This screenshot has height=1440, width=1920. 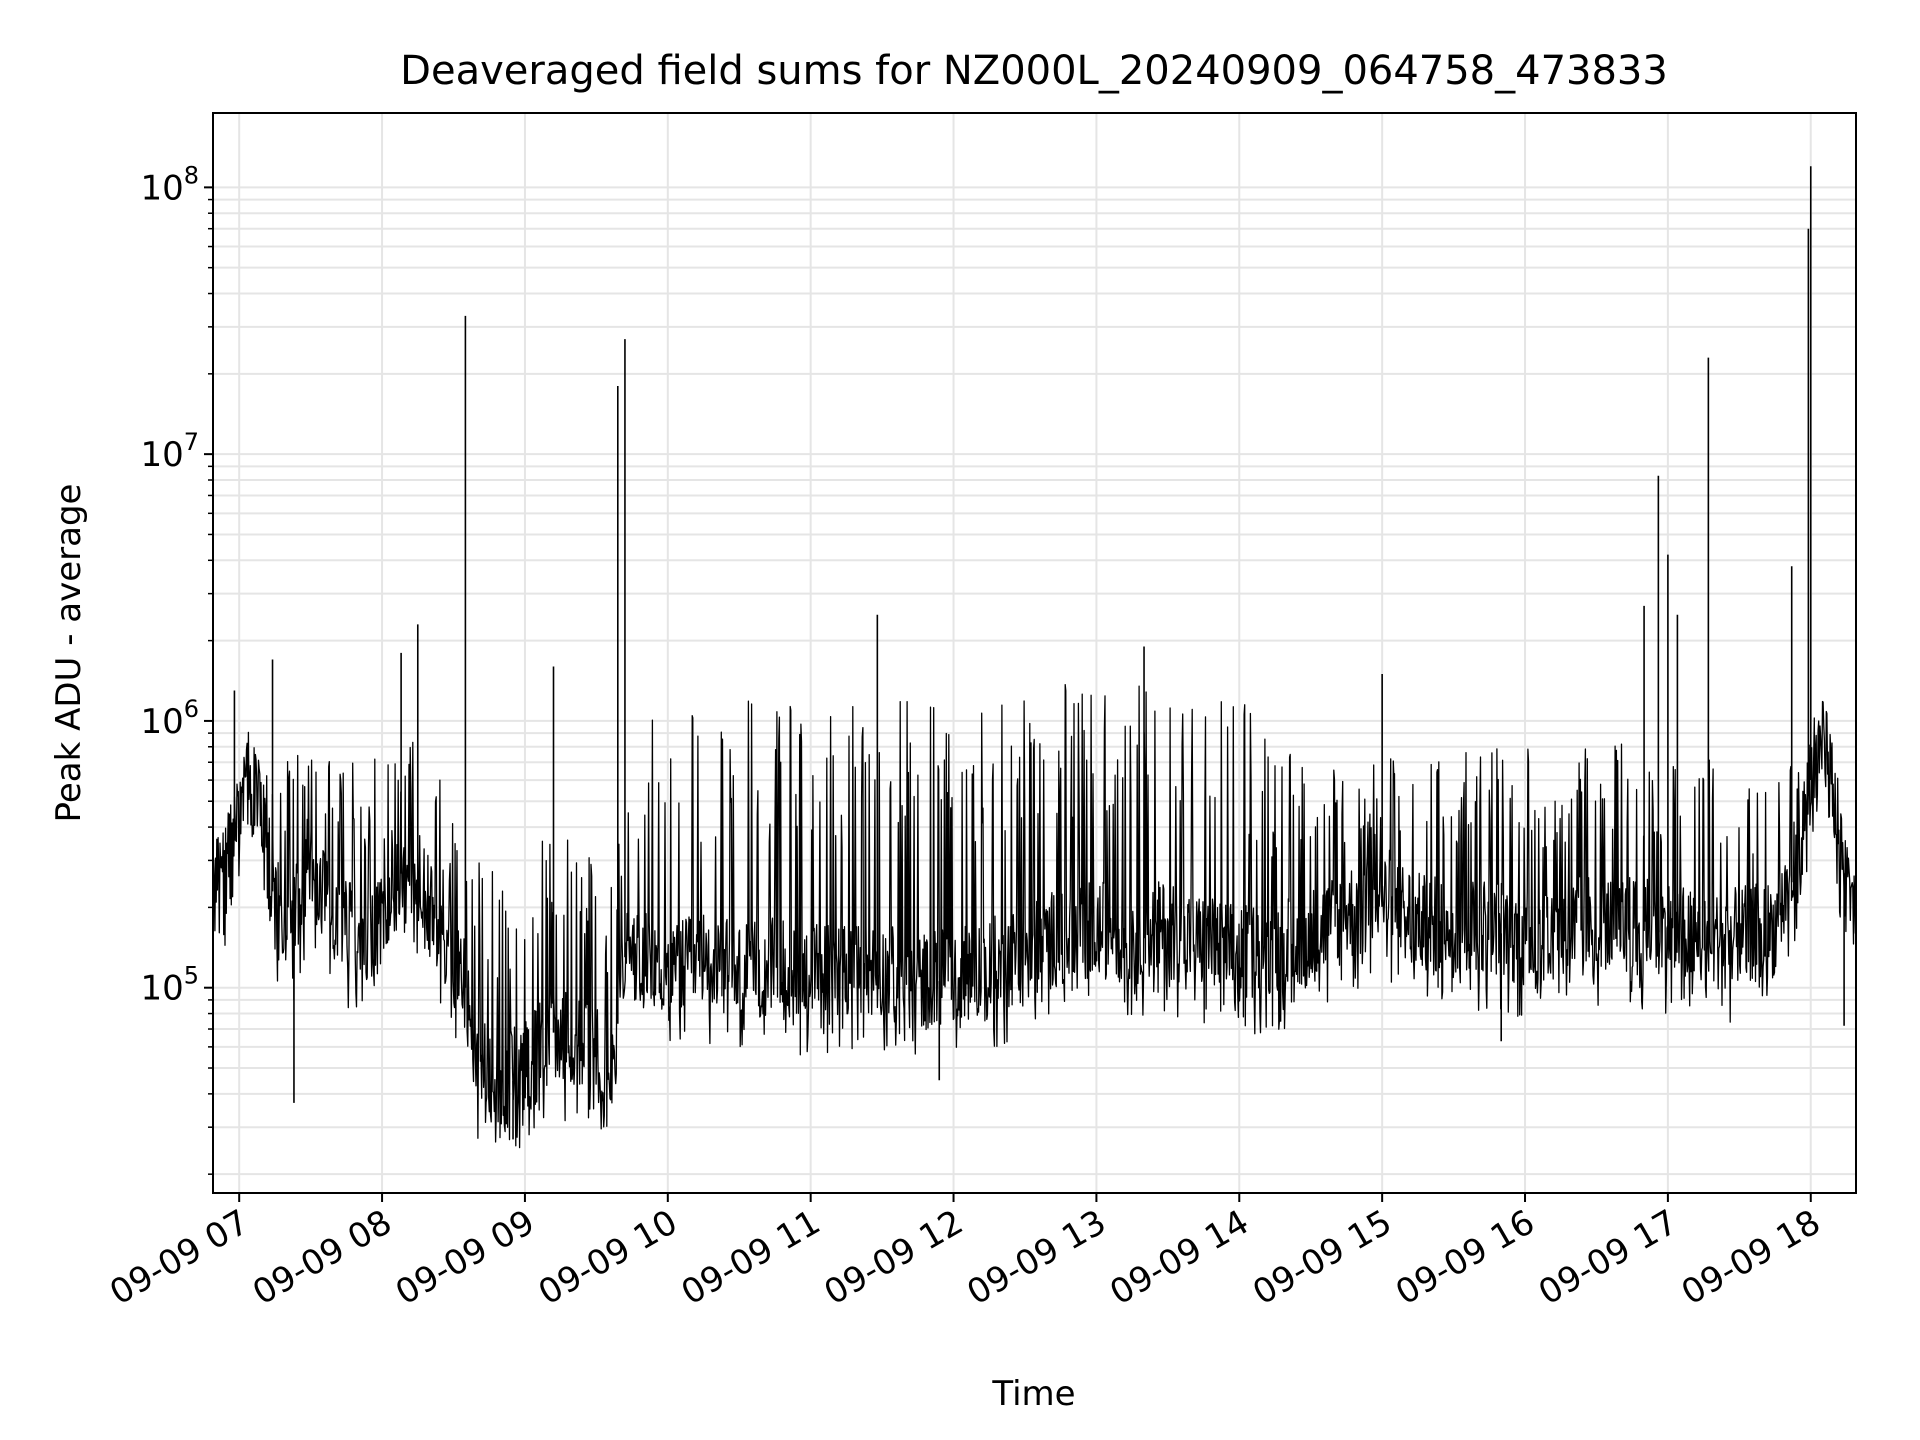 I want to click on y-axis-label: Peak ADU - average, so click(x=69, y=653).